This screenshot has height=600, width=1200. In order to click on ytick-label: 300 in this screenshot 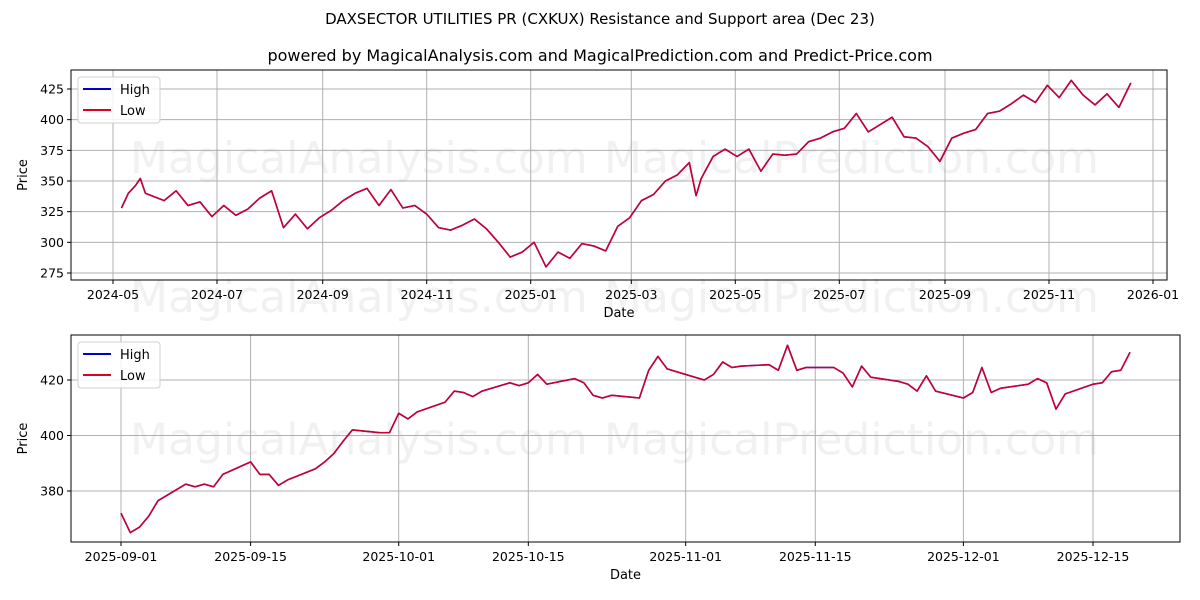, I will do `click(52, 242)`.